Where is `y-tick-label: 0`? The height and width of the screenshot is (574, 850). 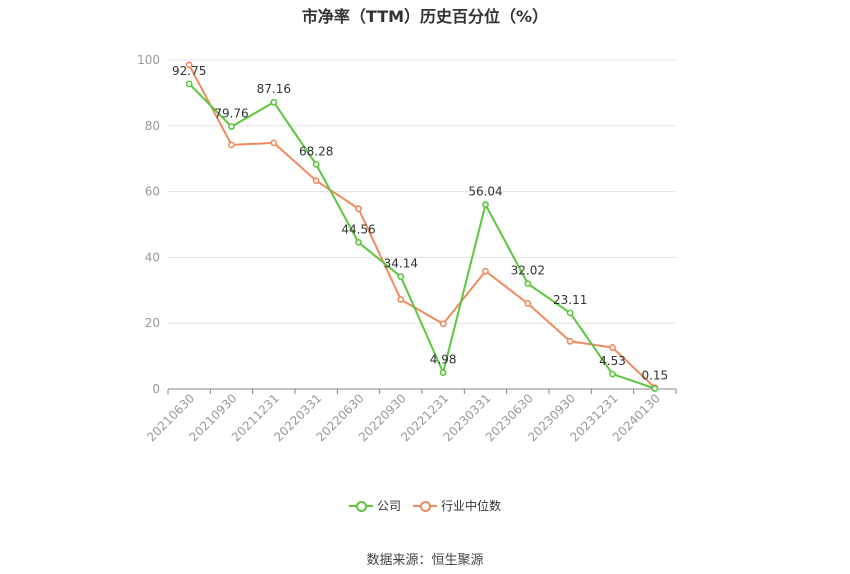 y-tick-label: 0 is located at coordinates (156, 389).